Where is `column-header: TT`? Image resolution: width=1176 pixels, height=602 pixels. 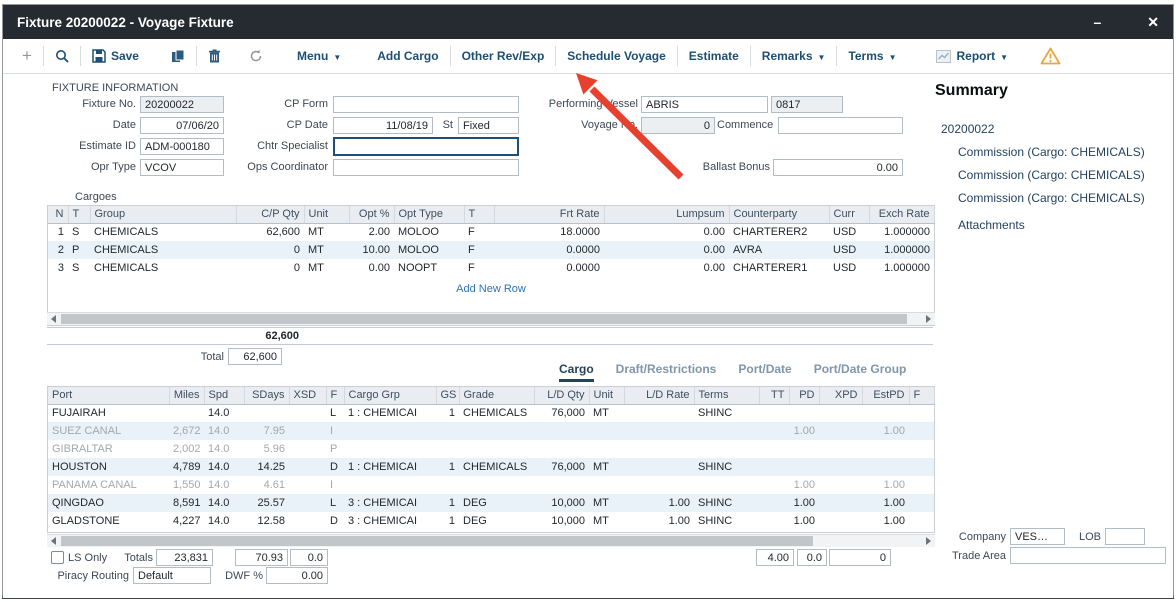
column-header: TT is located at coordinates (774, 396).